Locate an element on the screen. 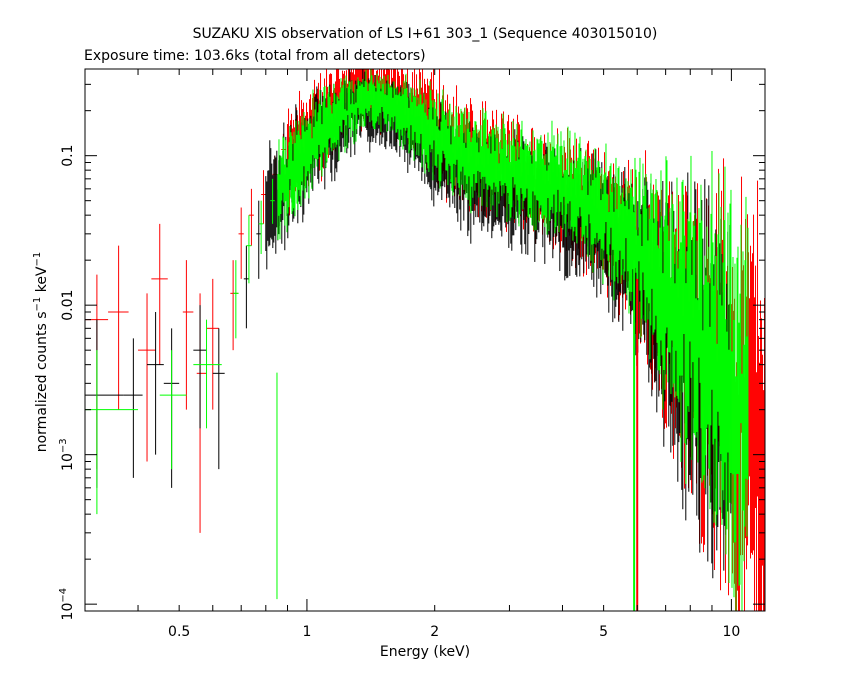  y-axis-label-sup2: −1 is located at coordinates (37, 259).